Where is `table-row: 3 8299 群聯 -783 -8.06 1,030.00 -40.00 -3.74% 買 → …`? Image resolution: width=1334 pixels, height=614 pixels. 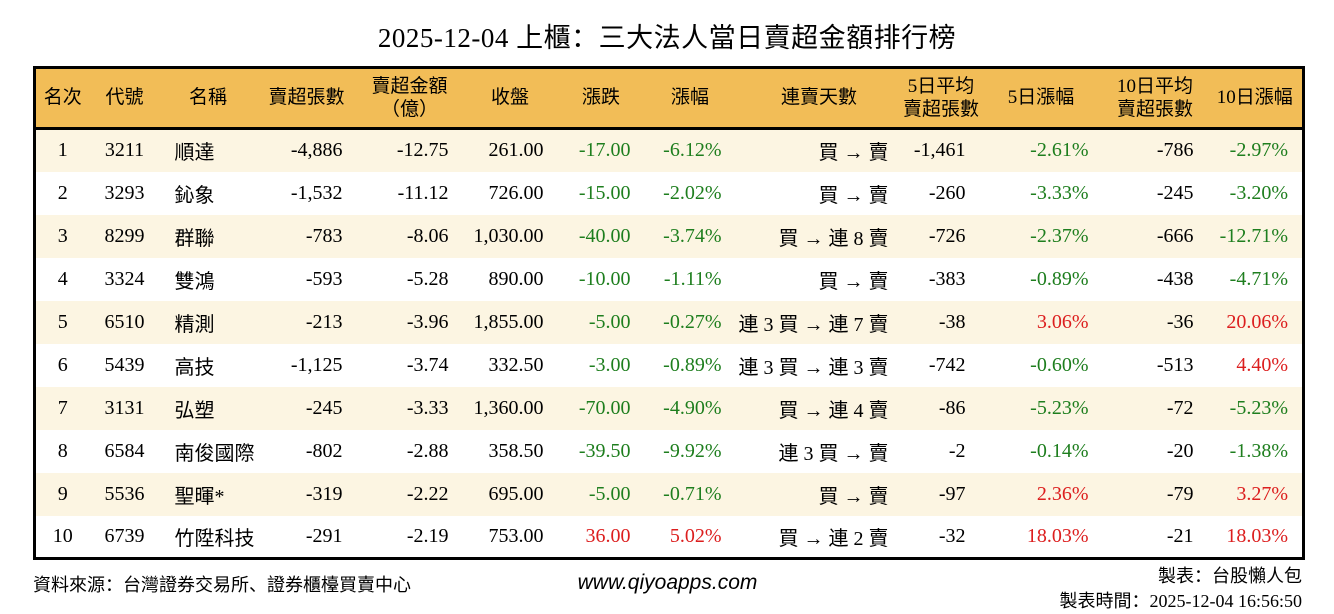 table-row: 3 8299 群聯 -783 -8.06 1,030.00 -40.00 -3.74% 買 → … is located at coordinates (669, 236).